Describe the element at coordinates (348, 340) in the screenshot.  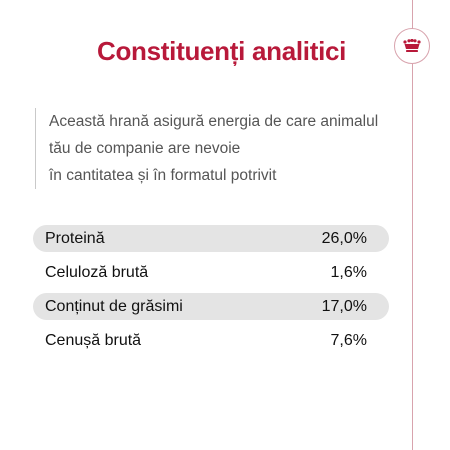
I see `nutrient-value: 7,6%` at that location.